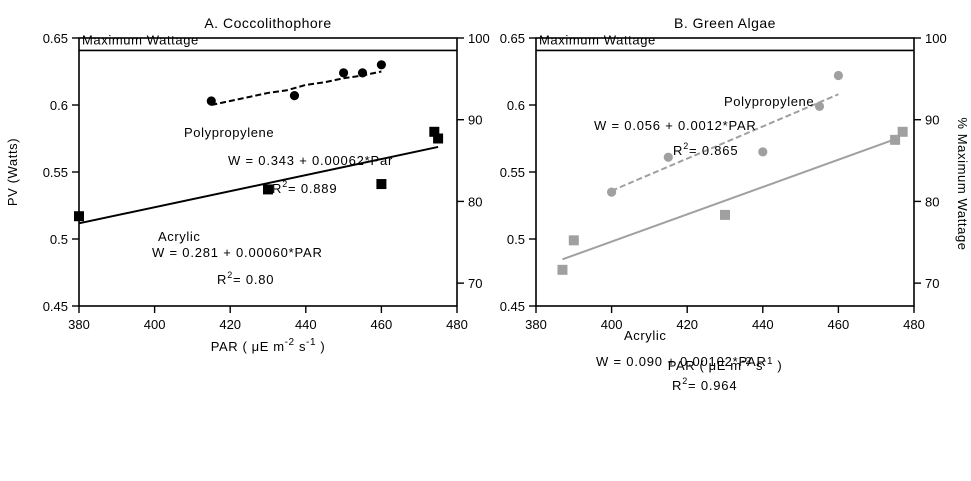 The width and height of the screenshot is (971, 481). What do you see at coordinates (12, 172) in the screenshot?
I see `panel-a-y-axis-label: PV (Watts)` at bounding box center [12, 172].